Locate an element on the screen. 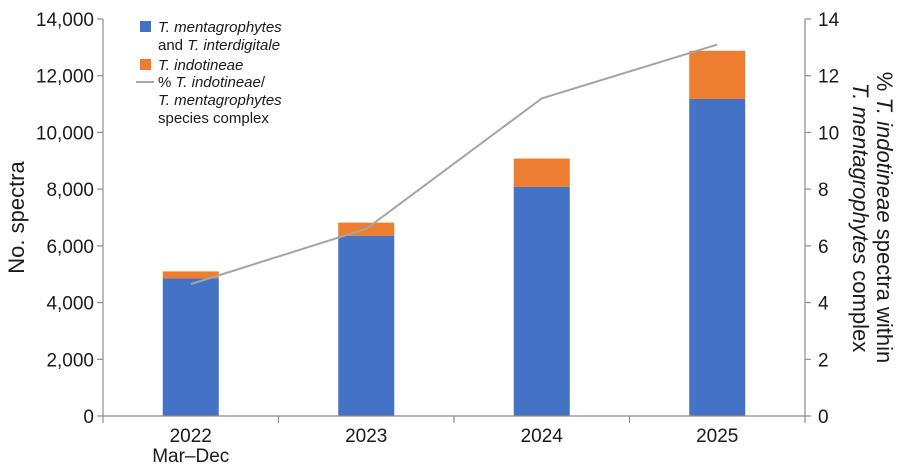 This screenshot has width=900, height=468. left-tick-label: 6,000 is located at coordinates (70, 247).